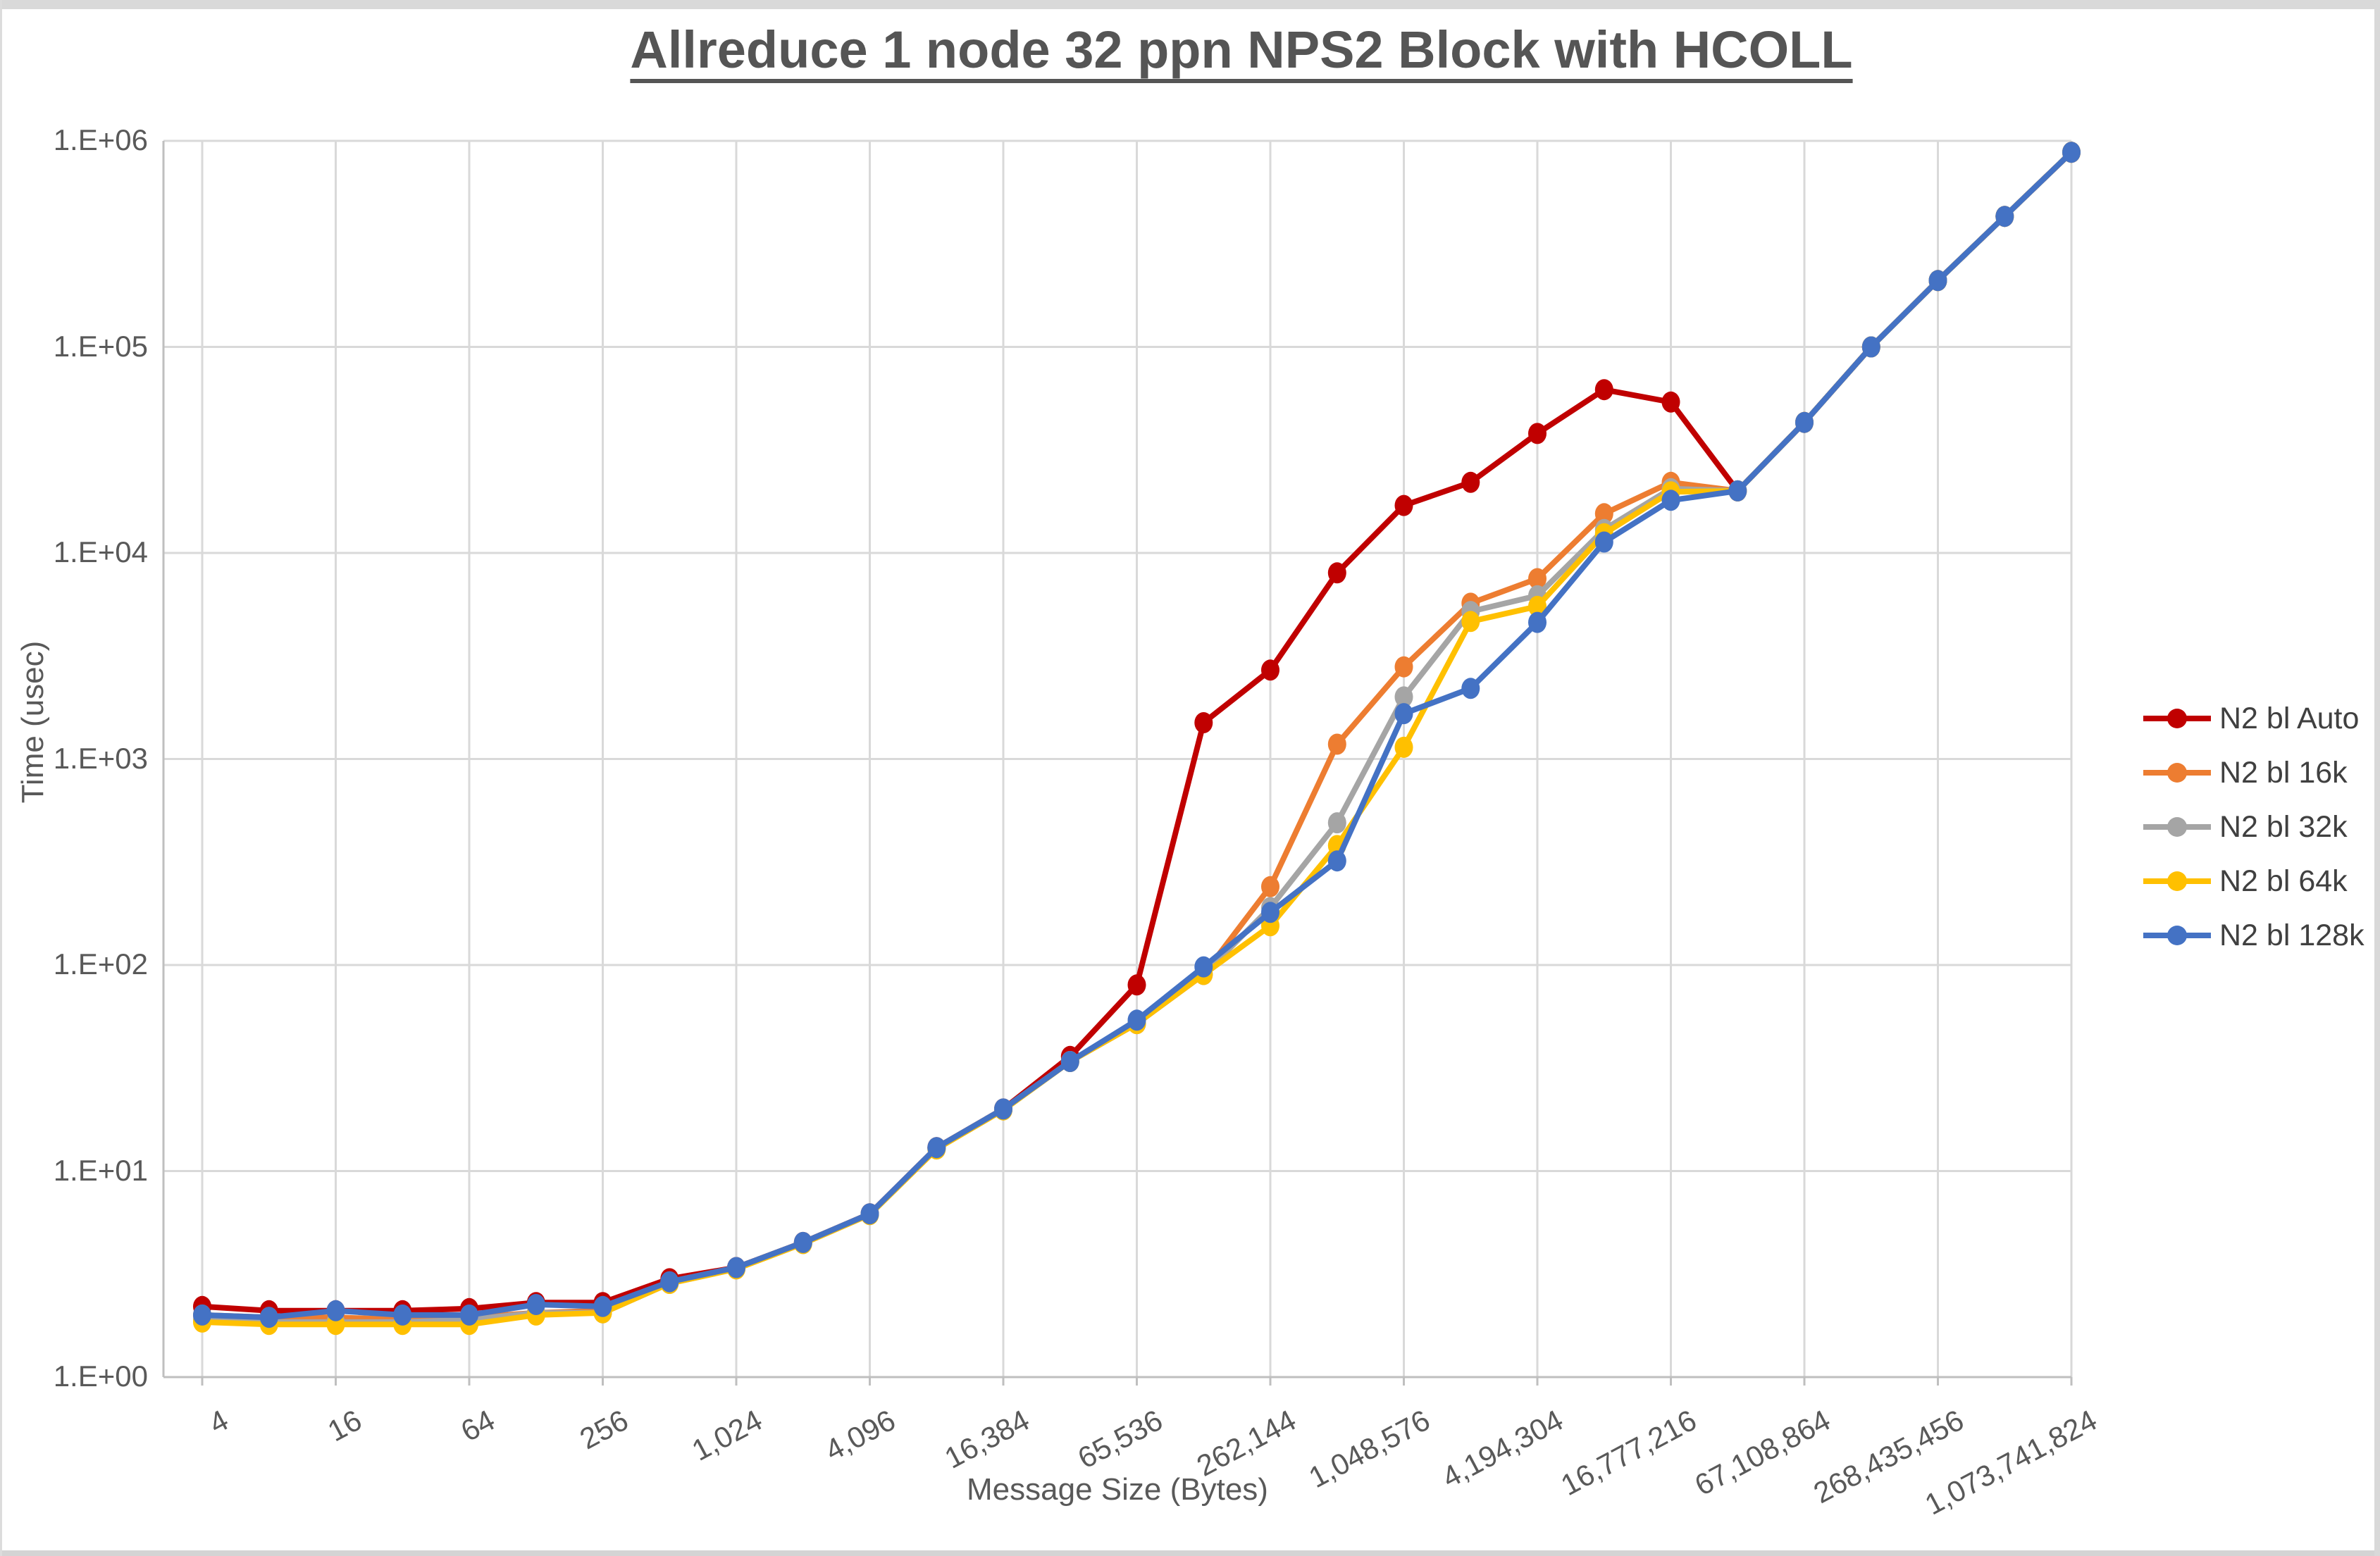 This screenshot has height=1556, width=2380. I want to click on y-tick-label: 1.E+01, so click(100, 1170).